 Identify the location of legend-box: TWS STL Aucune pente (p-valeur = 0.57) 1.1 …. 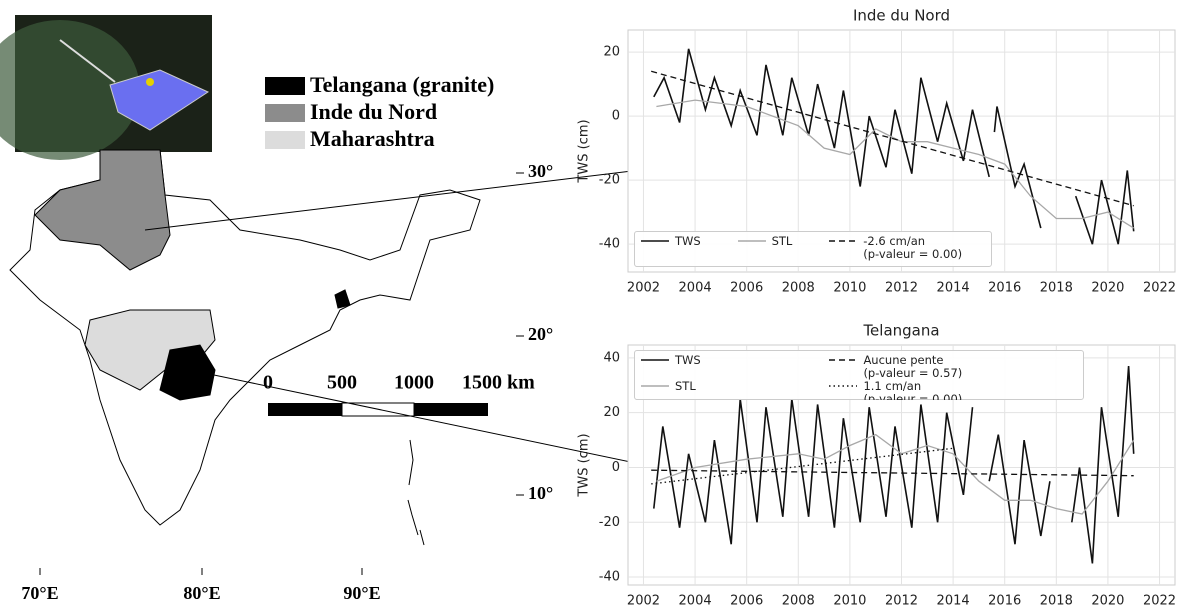
(859, 375).